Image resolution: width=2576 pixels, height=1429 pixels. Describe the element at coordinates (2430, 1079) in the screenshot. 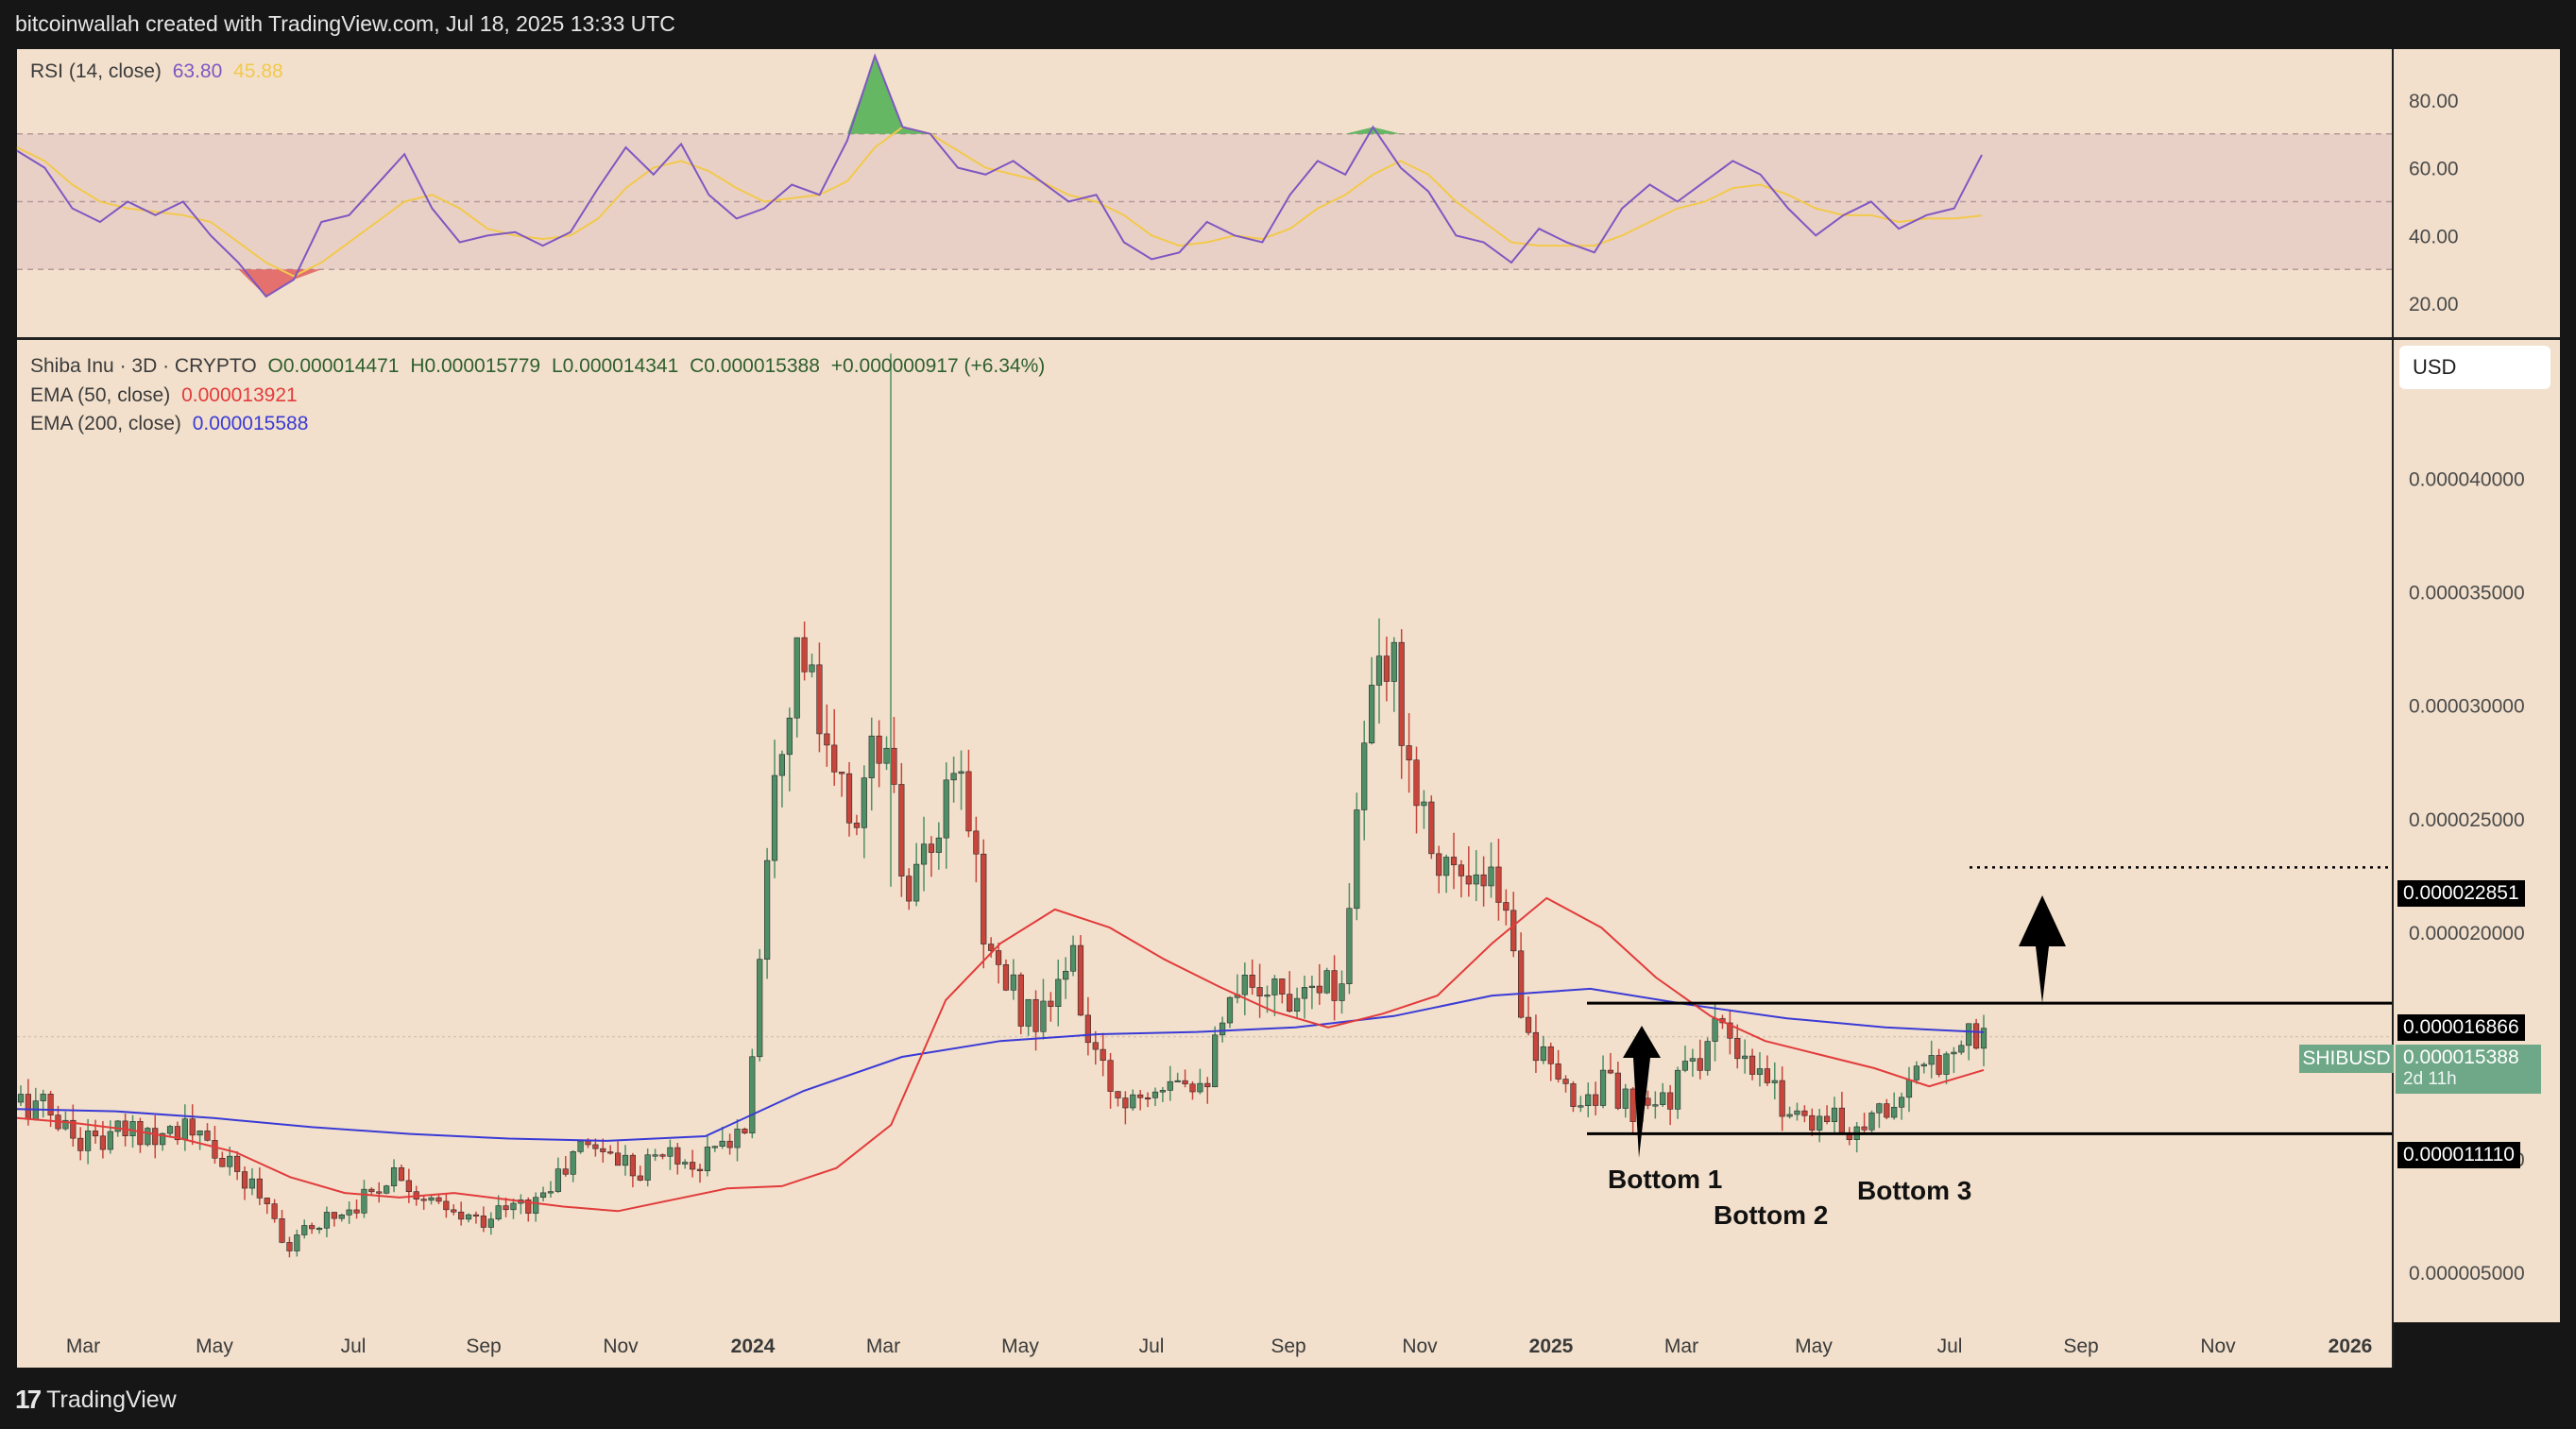

I see `bar-countdown: 2d 11h` at that location.